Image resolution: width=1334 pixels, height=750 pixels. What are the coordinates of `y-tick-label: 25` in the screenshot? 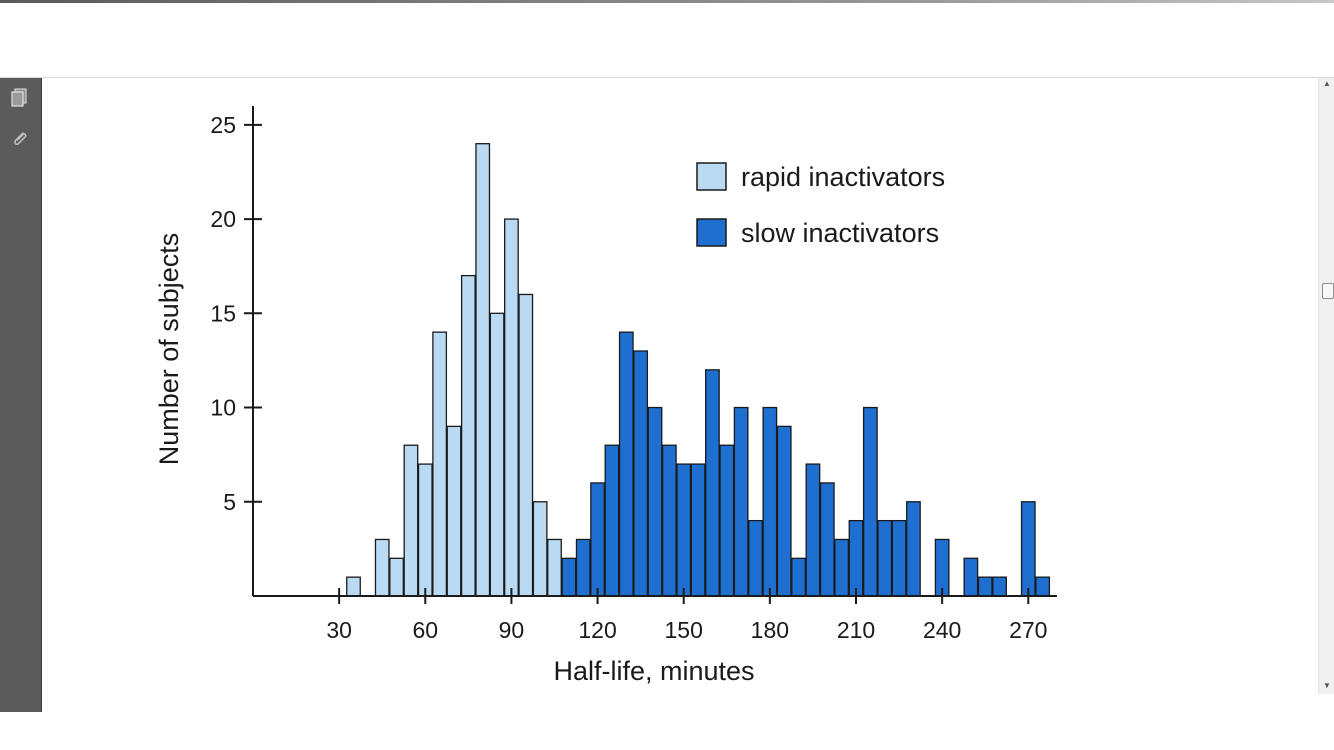 It's located at (223, 125).